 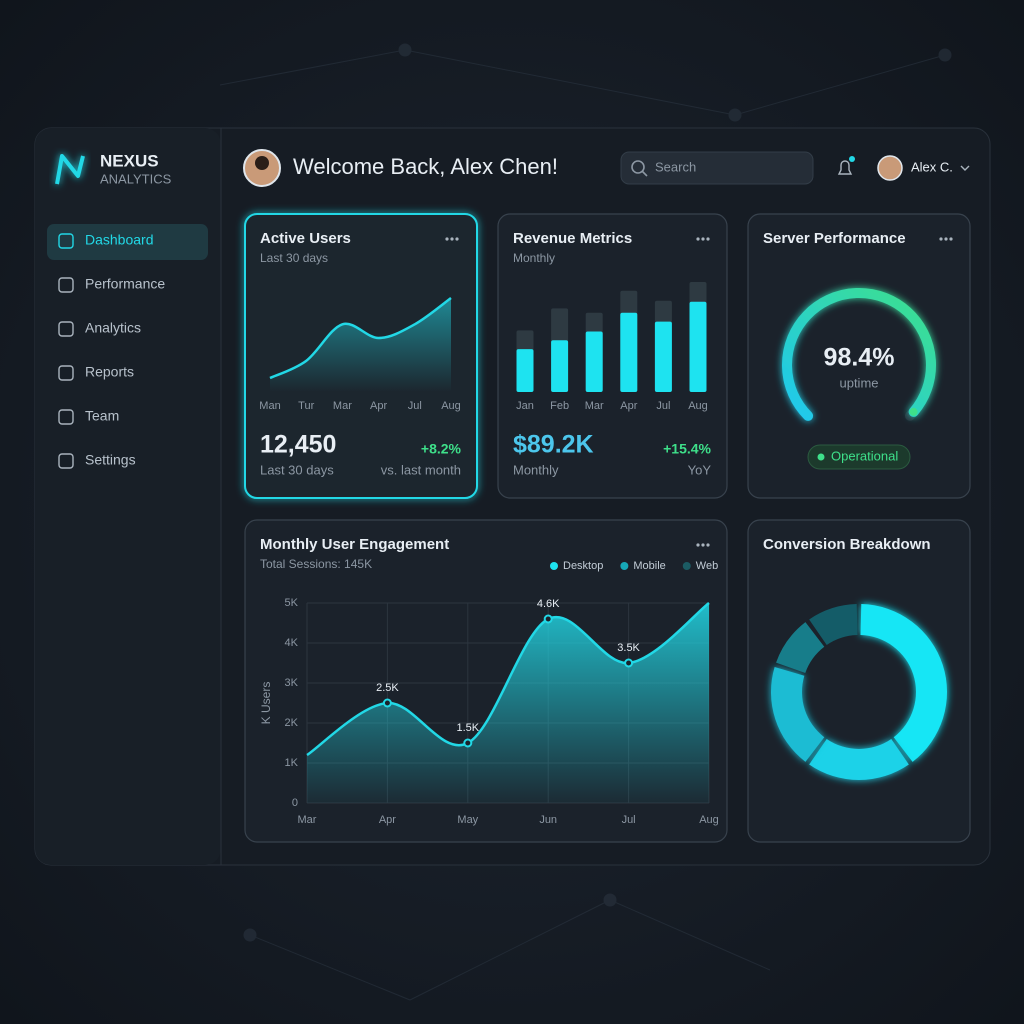 I want to click on user-avatar, so click(x=890, y=168).